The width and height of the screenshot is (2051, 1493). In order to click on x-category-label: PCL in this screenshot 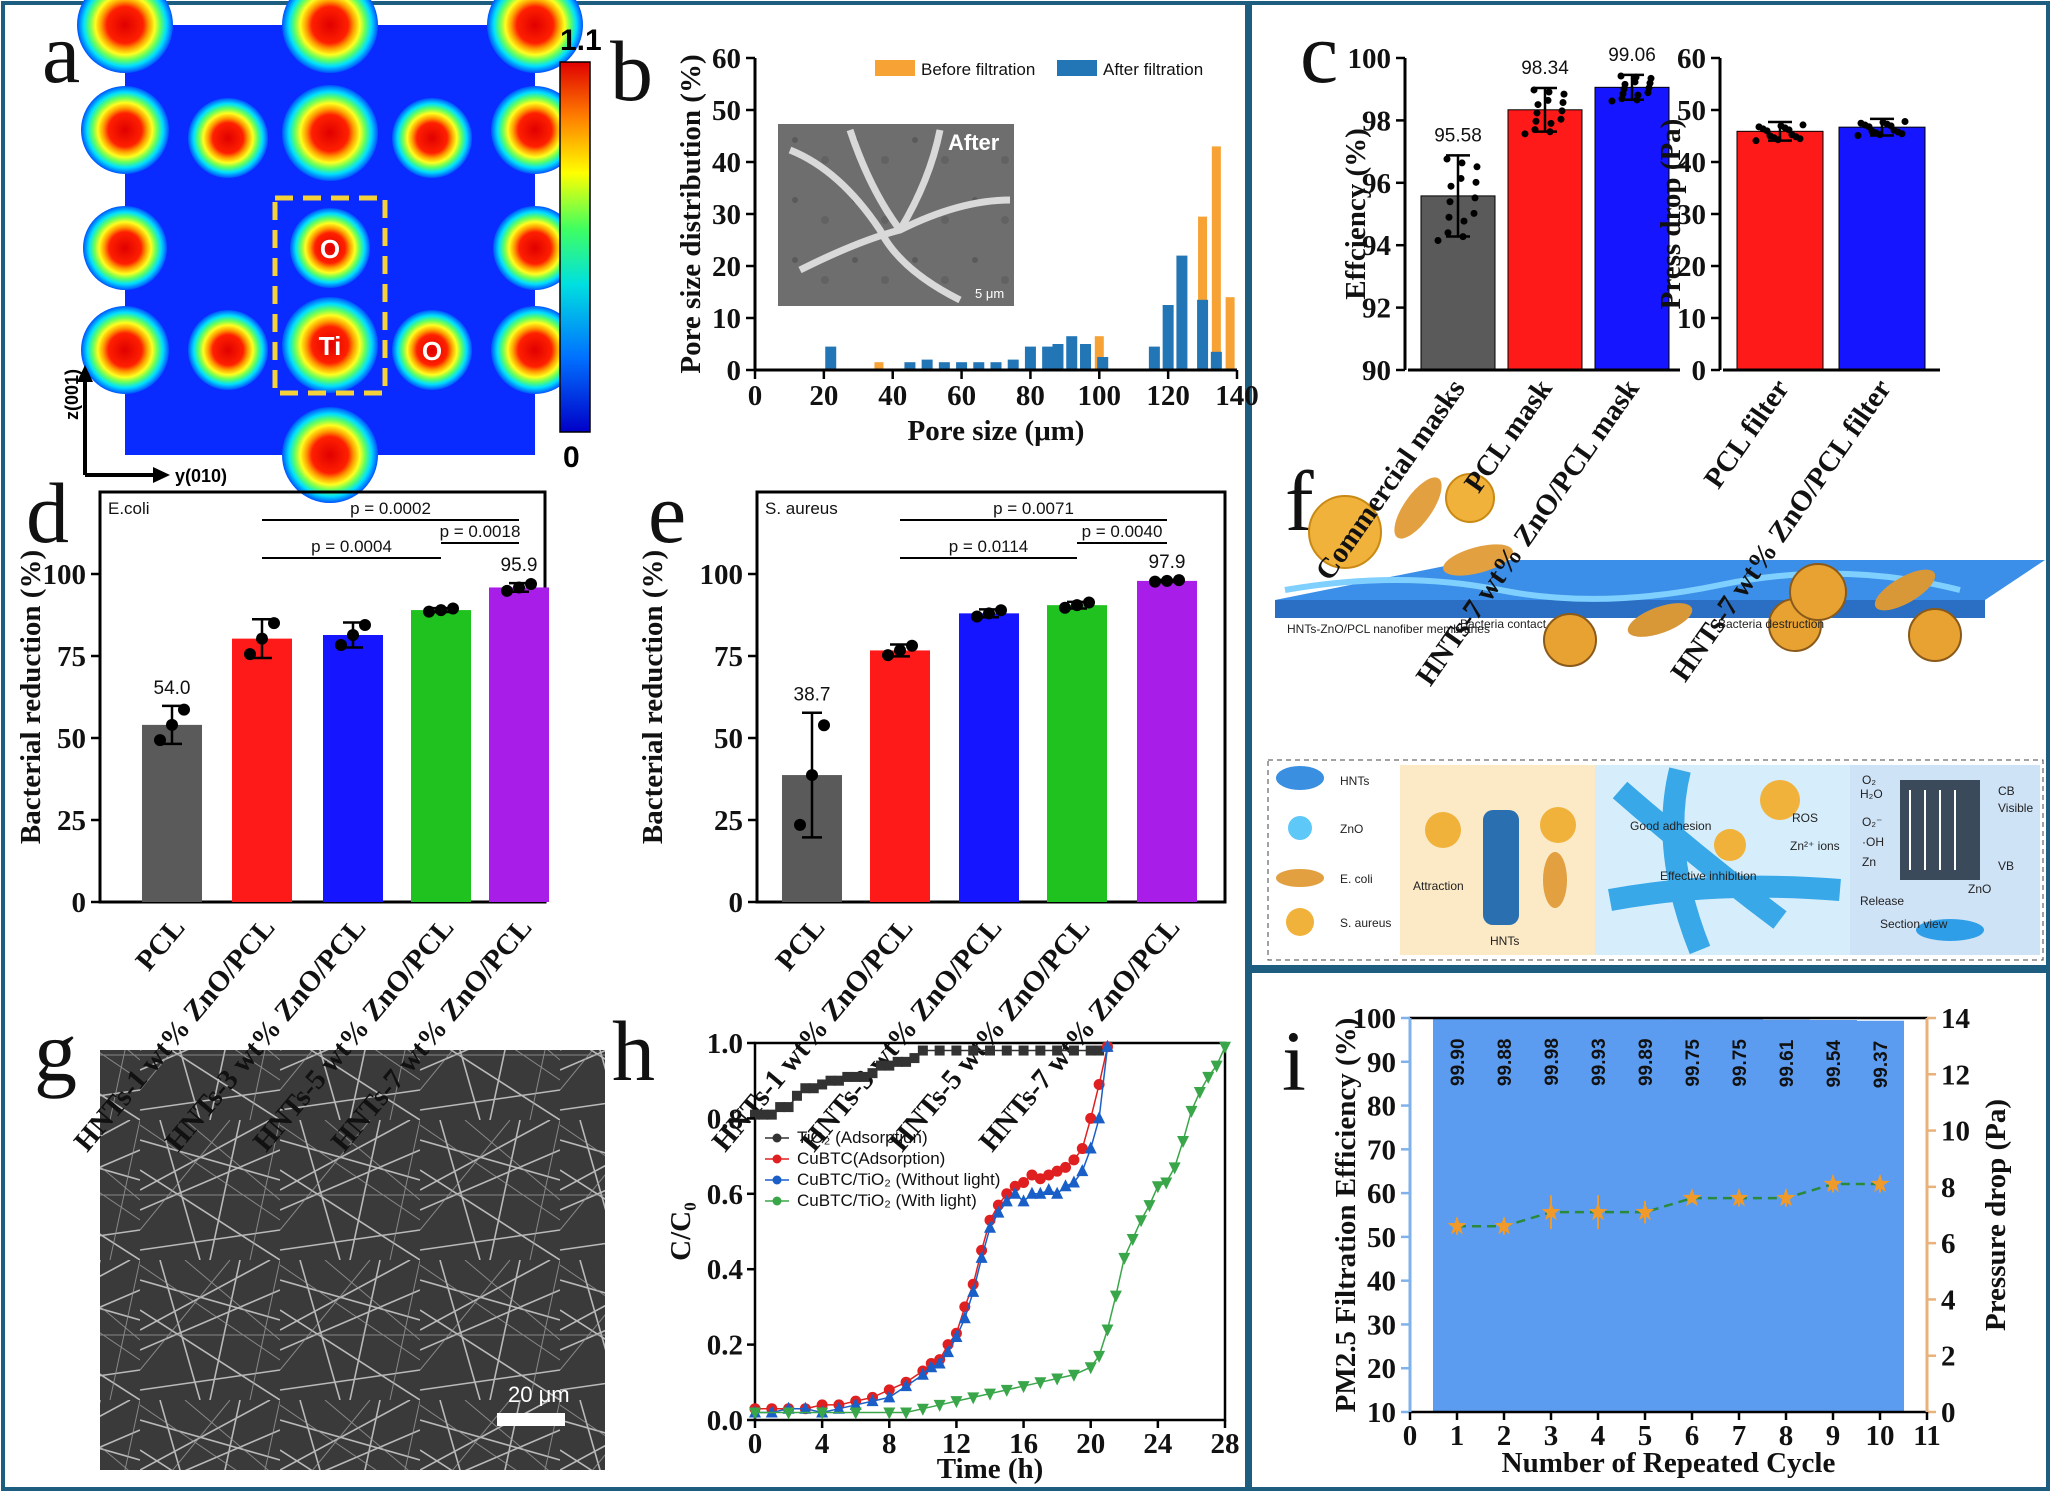, I will do `click(801, 944)`.